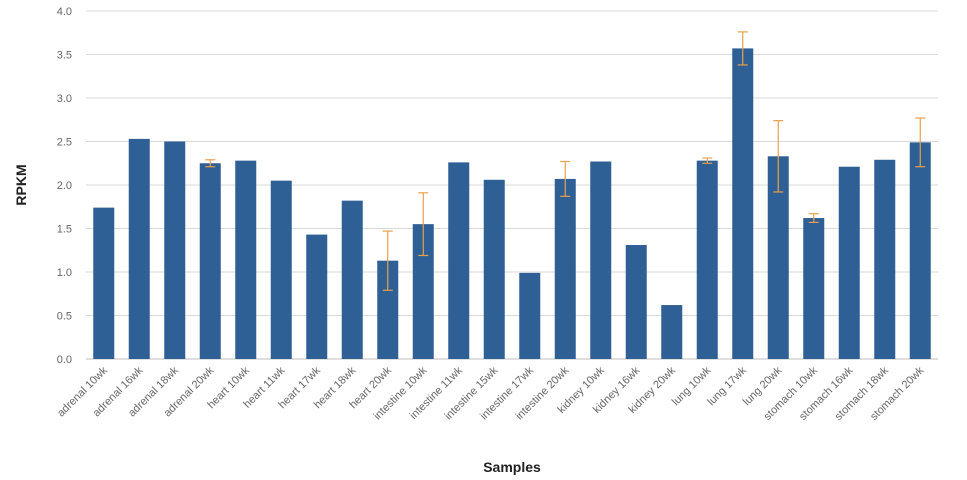  What do you see at coordinates (64, 99) in the screenshot?
I see `y-tick-label: 3.0` at bounding box center [64, 99].